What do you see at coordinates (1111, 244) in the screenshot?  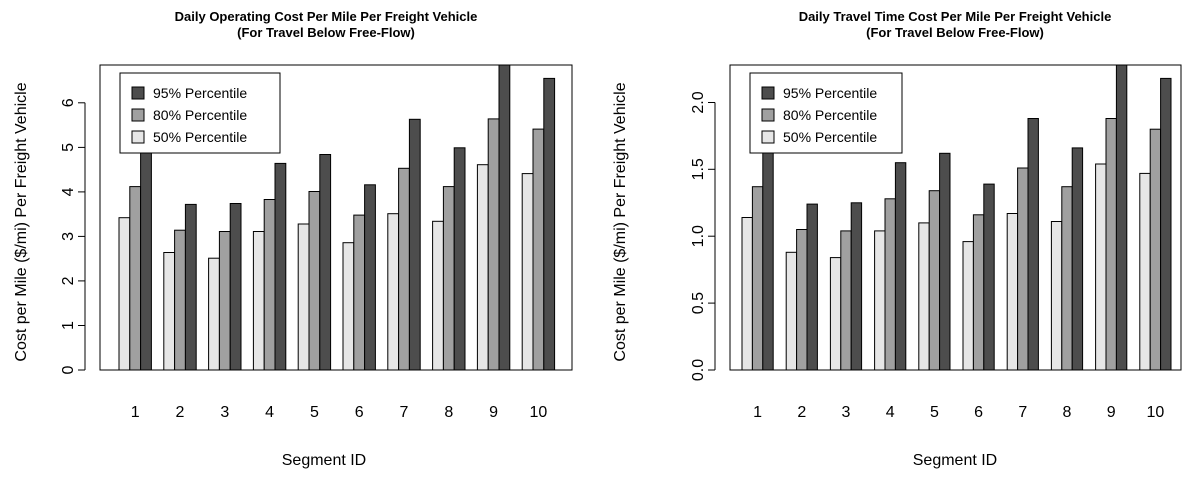 I see `bar-segment-9-80-percentile` at bounding box center [1111, 244].